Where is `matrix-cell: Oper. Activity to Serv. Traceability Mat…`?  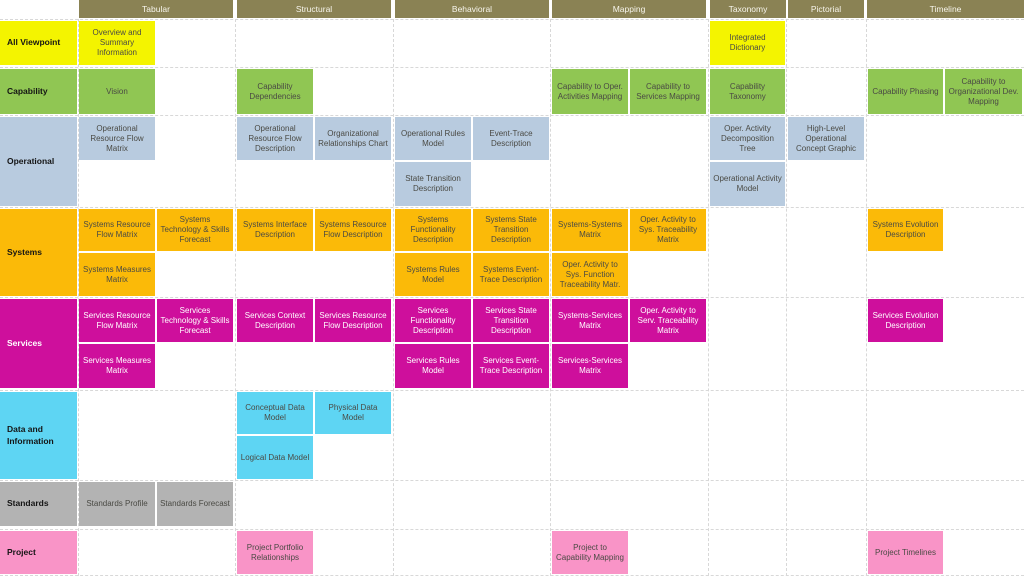
matrix-cell: Oper. Activity to Serv. Traceability Mat… is located at coordinates (668, 320).